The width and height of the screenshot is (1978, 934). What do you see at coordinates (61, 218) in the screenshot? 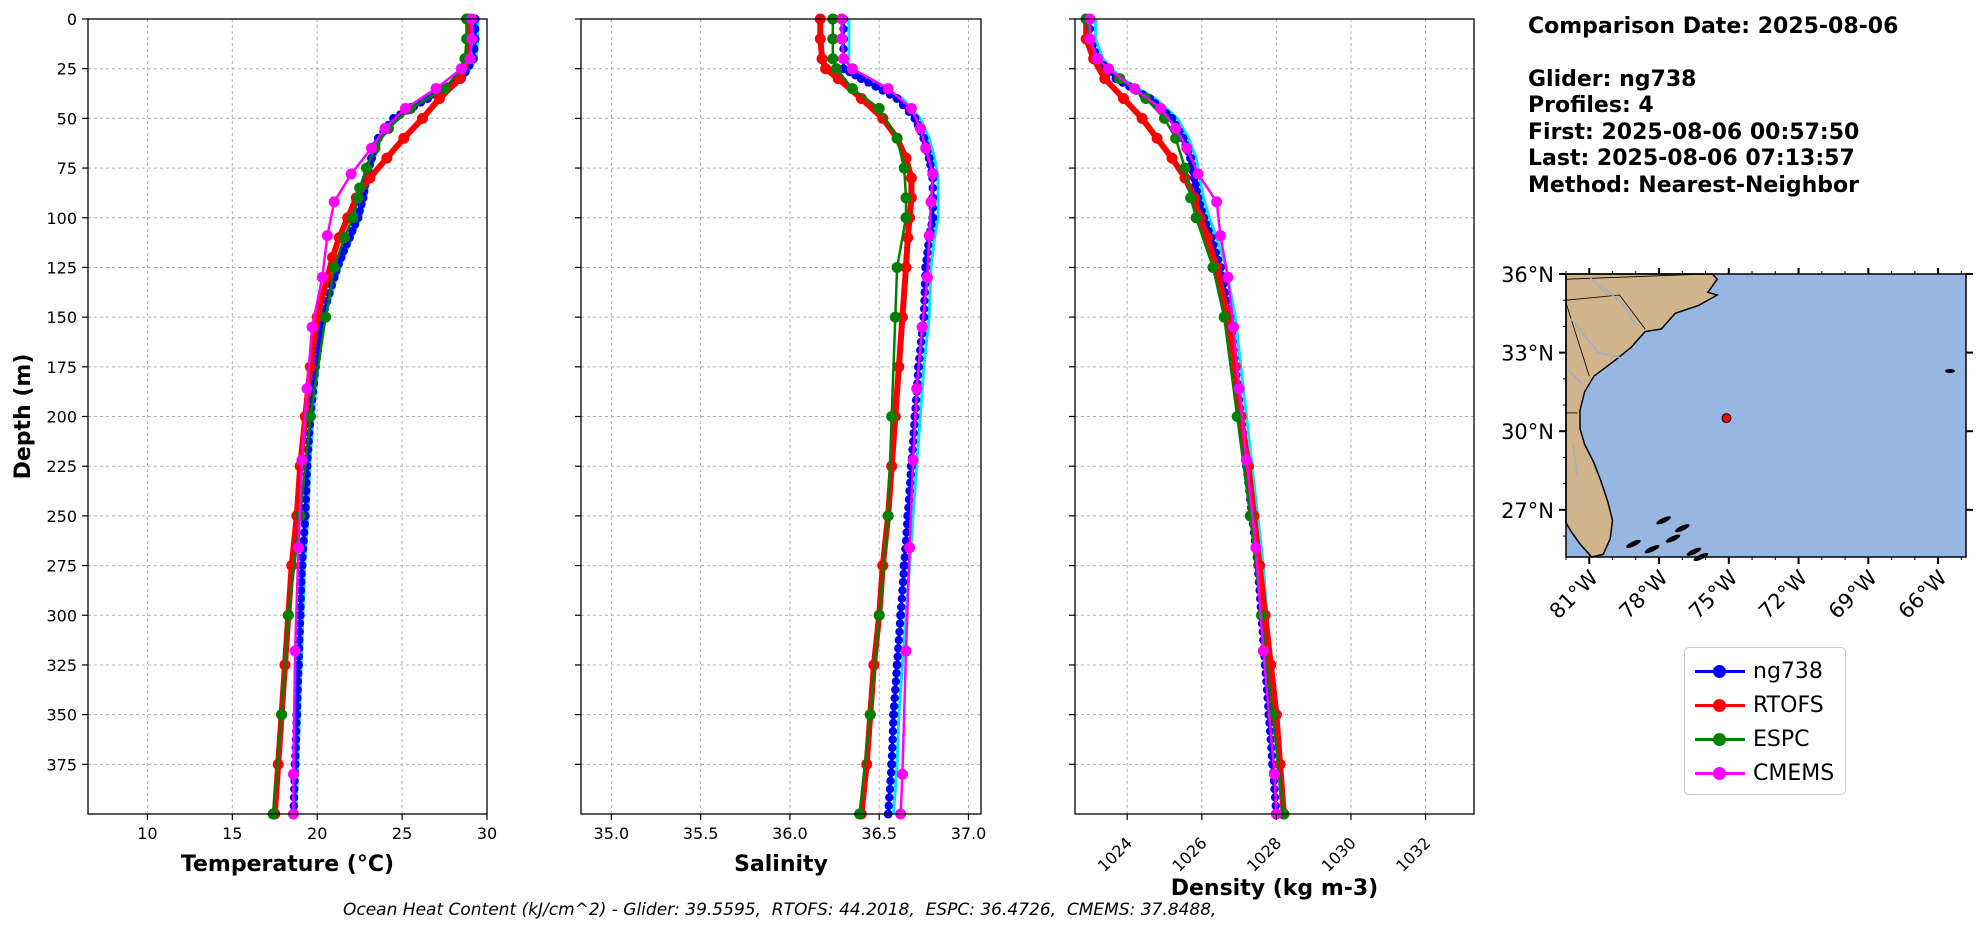
I see `y-tick-label: 100` at bounding box center [61, 218].